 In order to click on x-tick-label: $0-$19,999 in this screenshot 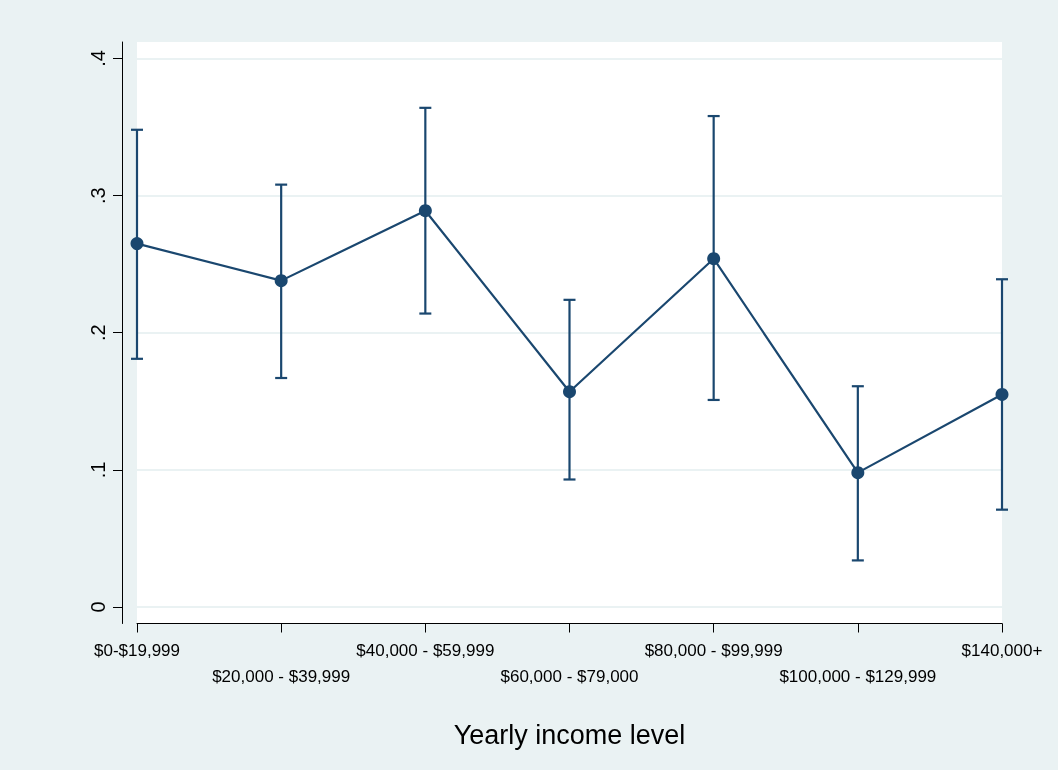, I will do `click(137, 650)`.